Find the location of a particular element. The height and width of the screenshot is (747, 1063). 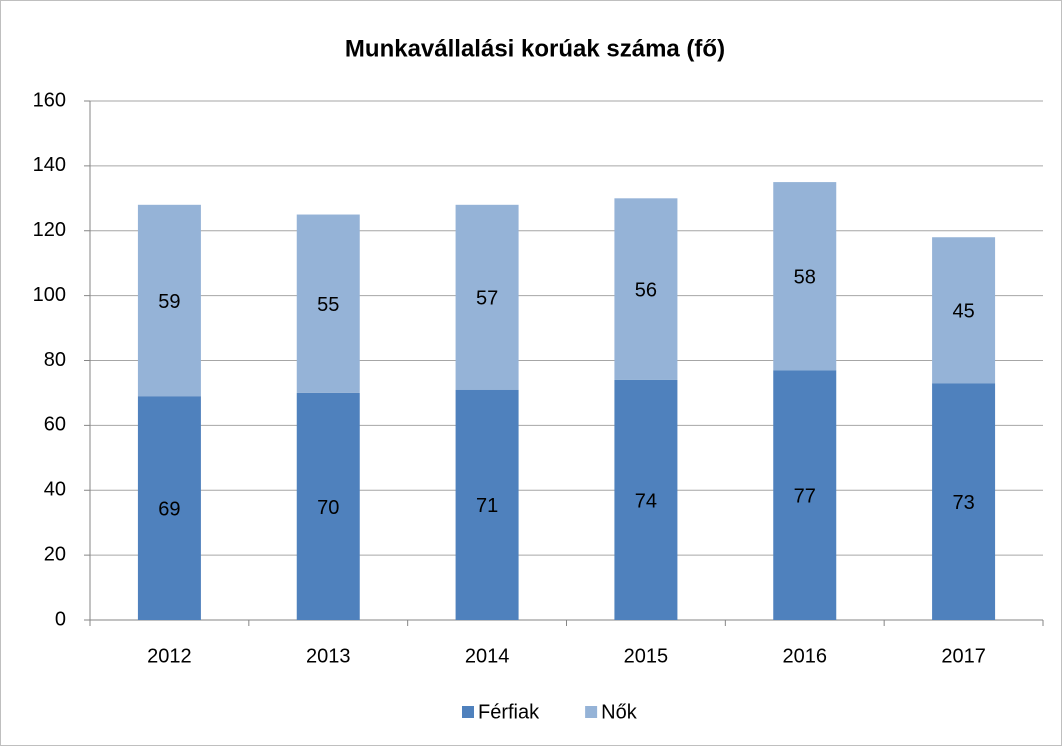

x-tick-label: 2015 is located at coordinates (646, 656).